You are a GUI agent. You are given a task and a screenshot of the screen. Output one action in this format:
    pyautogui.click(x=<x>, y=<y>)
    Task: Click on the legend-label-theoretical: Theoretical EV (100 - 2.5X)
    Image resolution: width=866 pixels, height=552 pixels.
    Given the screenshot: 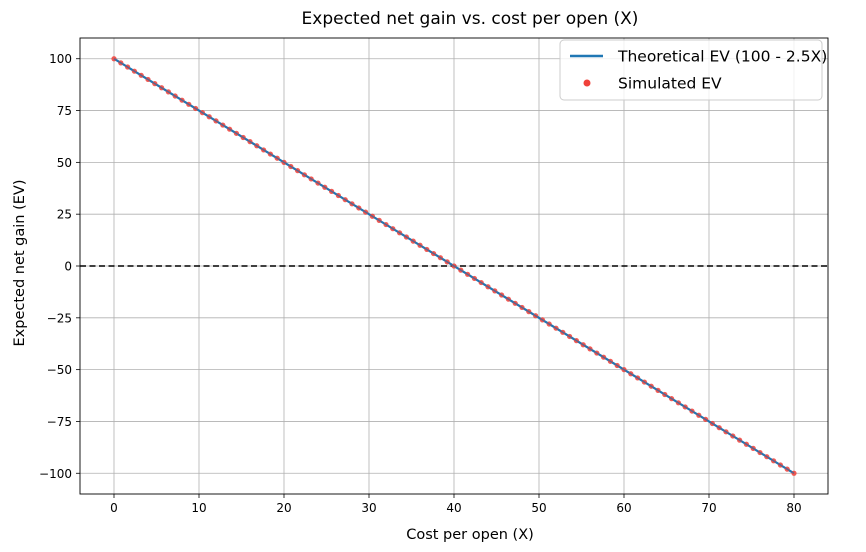 What is the action you would take?
    pyautogui.click(x=722, y=57)
    